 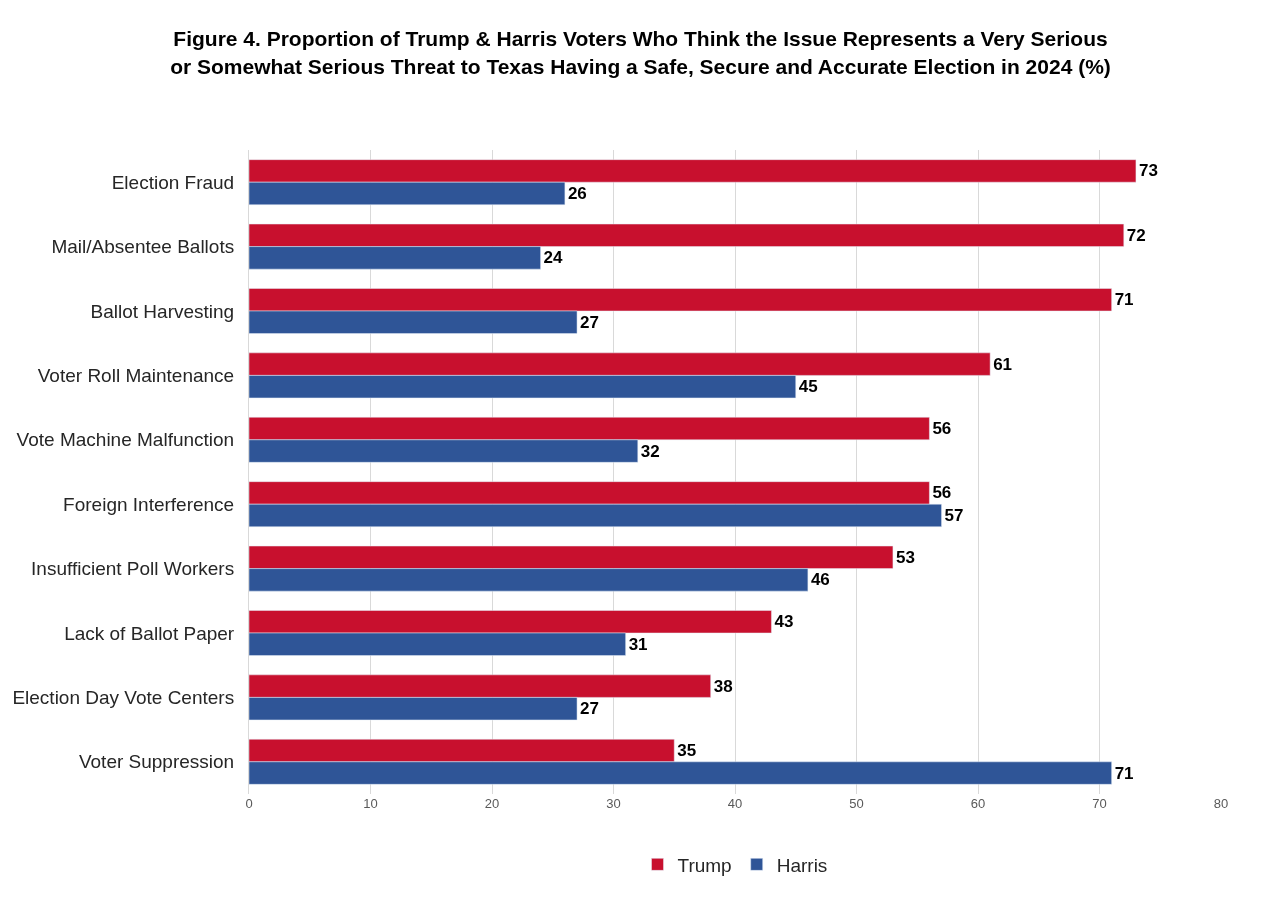 What do you see at coordinates (704, 865) in the screenshot?
I see `legend-label: Trump` at bounding box center [704, 865].